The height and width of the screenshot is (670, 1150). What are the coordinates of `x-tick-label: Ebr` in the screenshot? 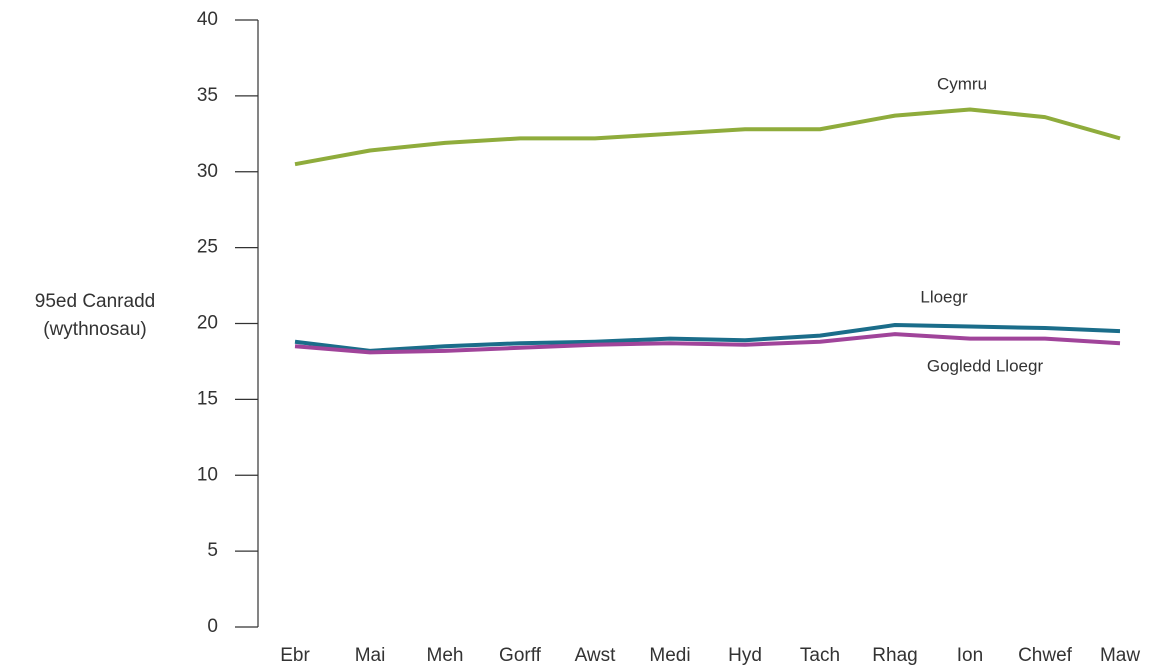 It's located at (295, 655).